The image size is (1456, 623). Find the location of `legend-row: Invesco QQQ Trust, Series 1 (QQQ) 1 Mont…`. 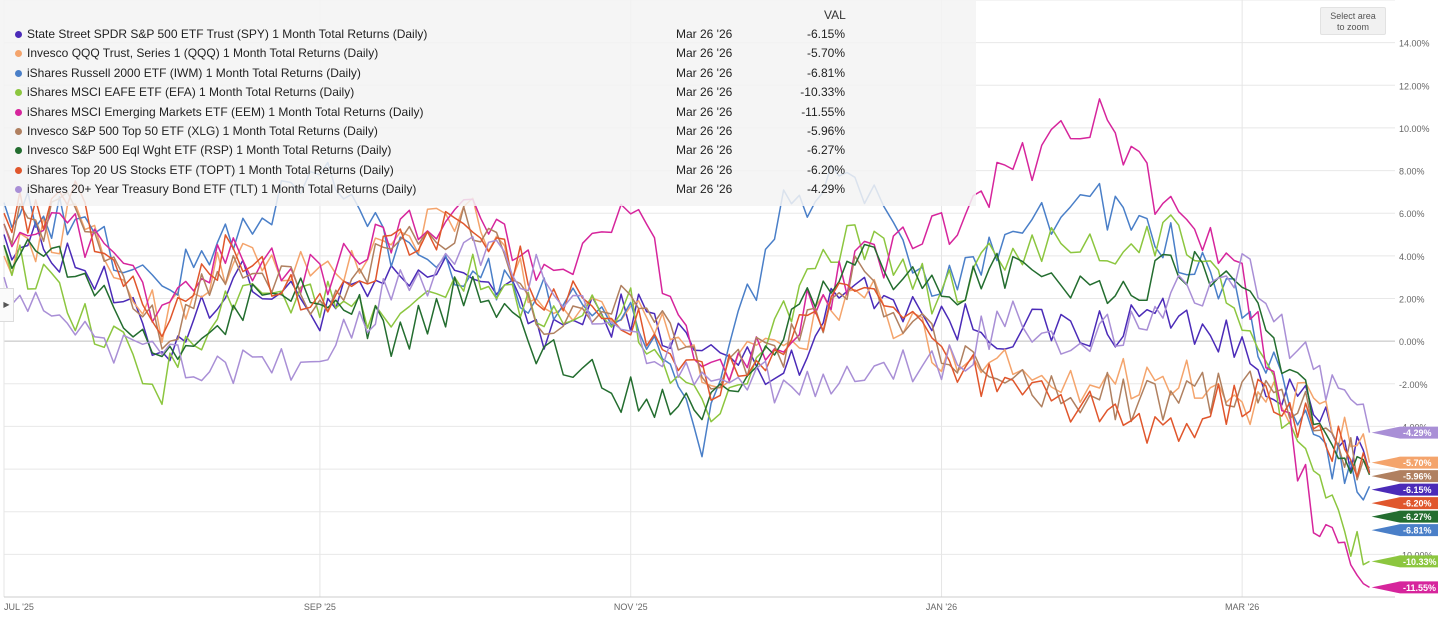

legend-row: Invesco QQQ Trust, Series 1 (QQQ) 1 Mont… is located at coordinates (488, 53).